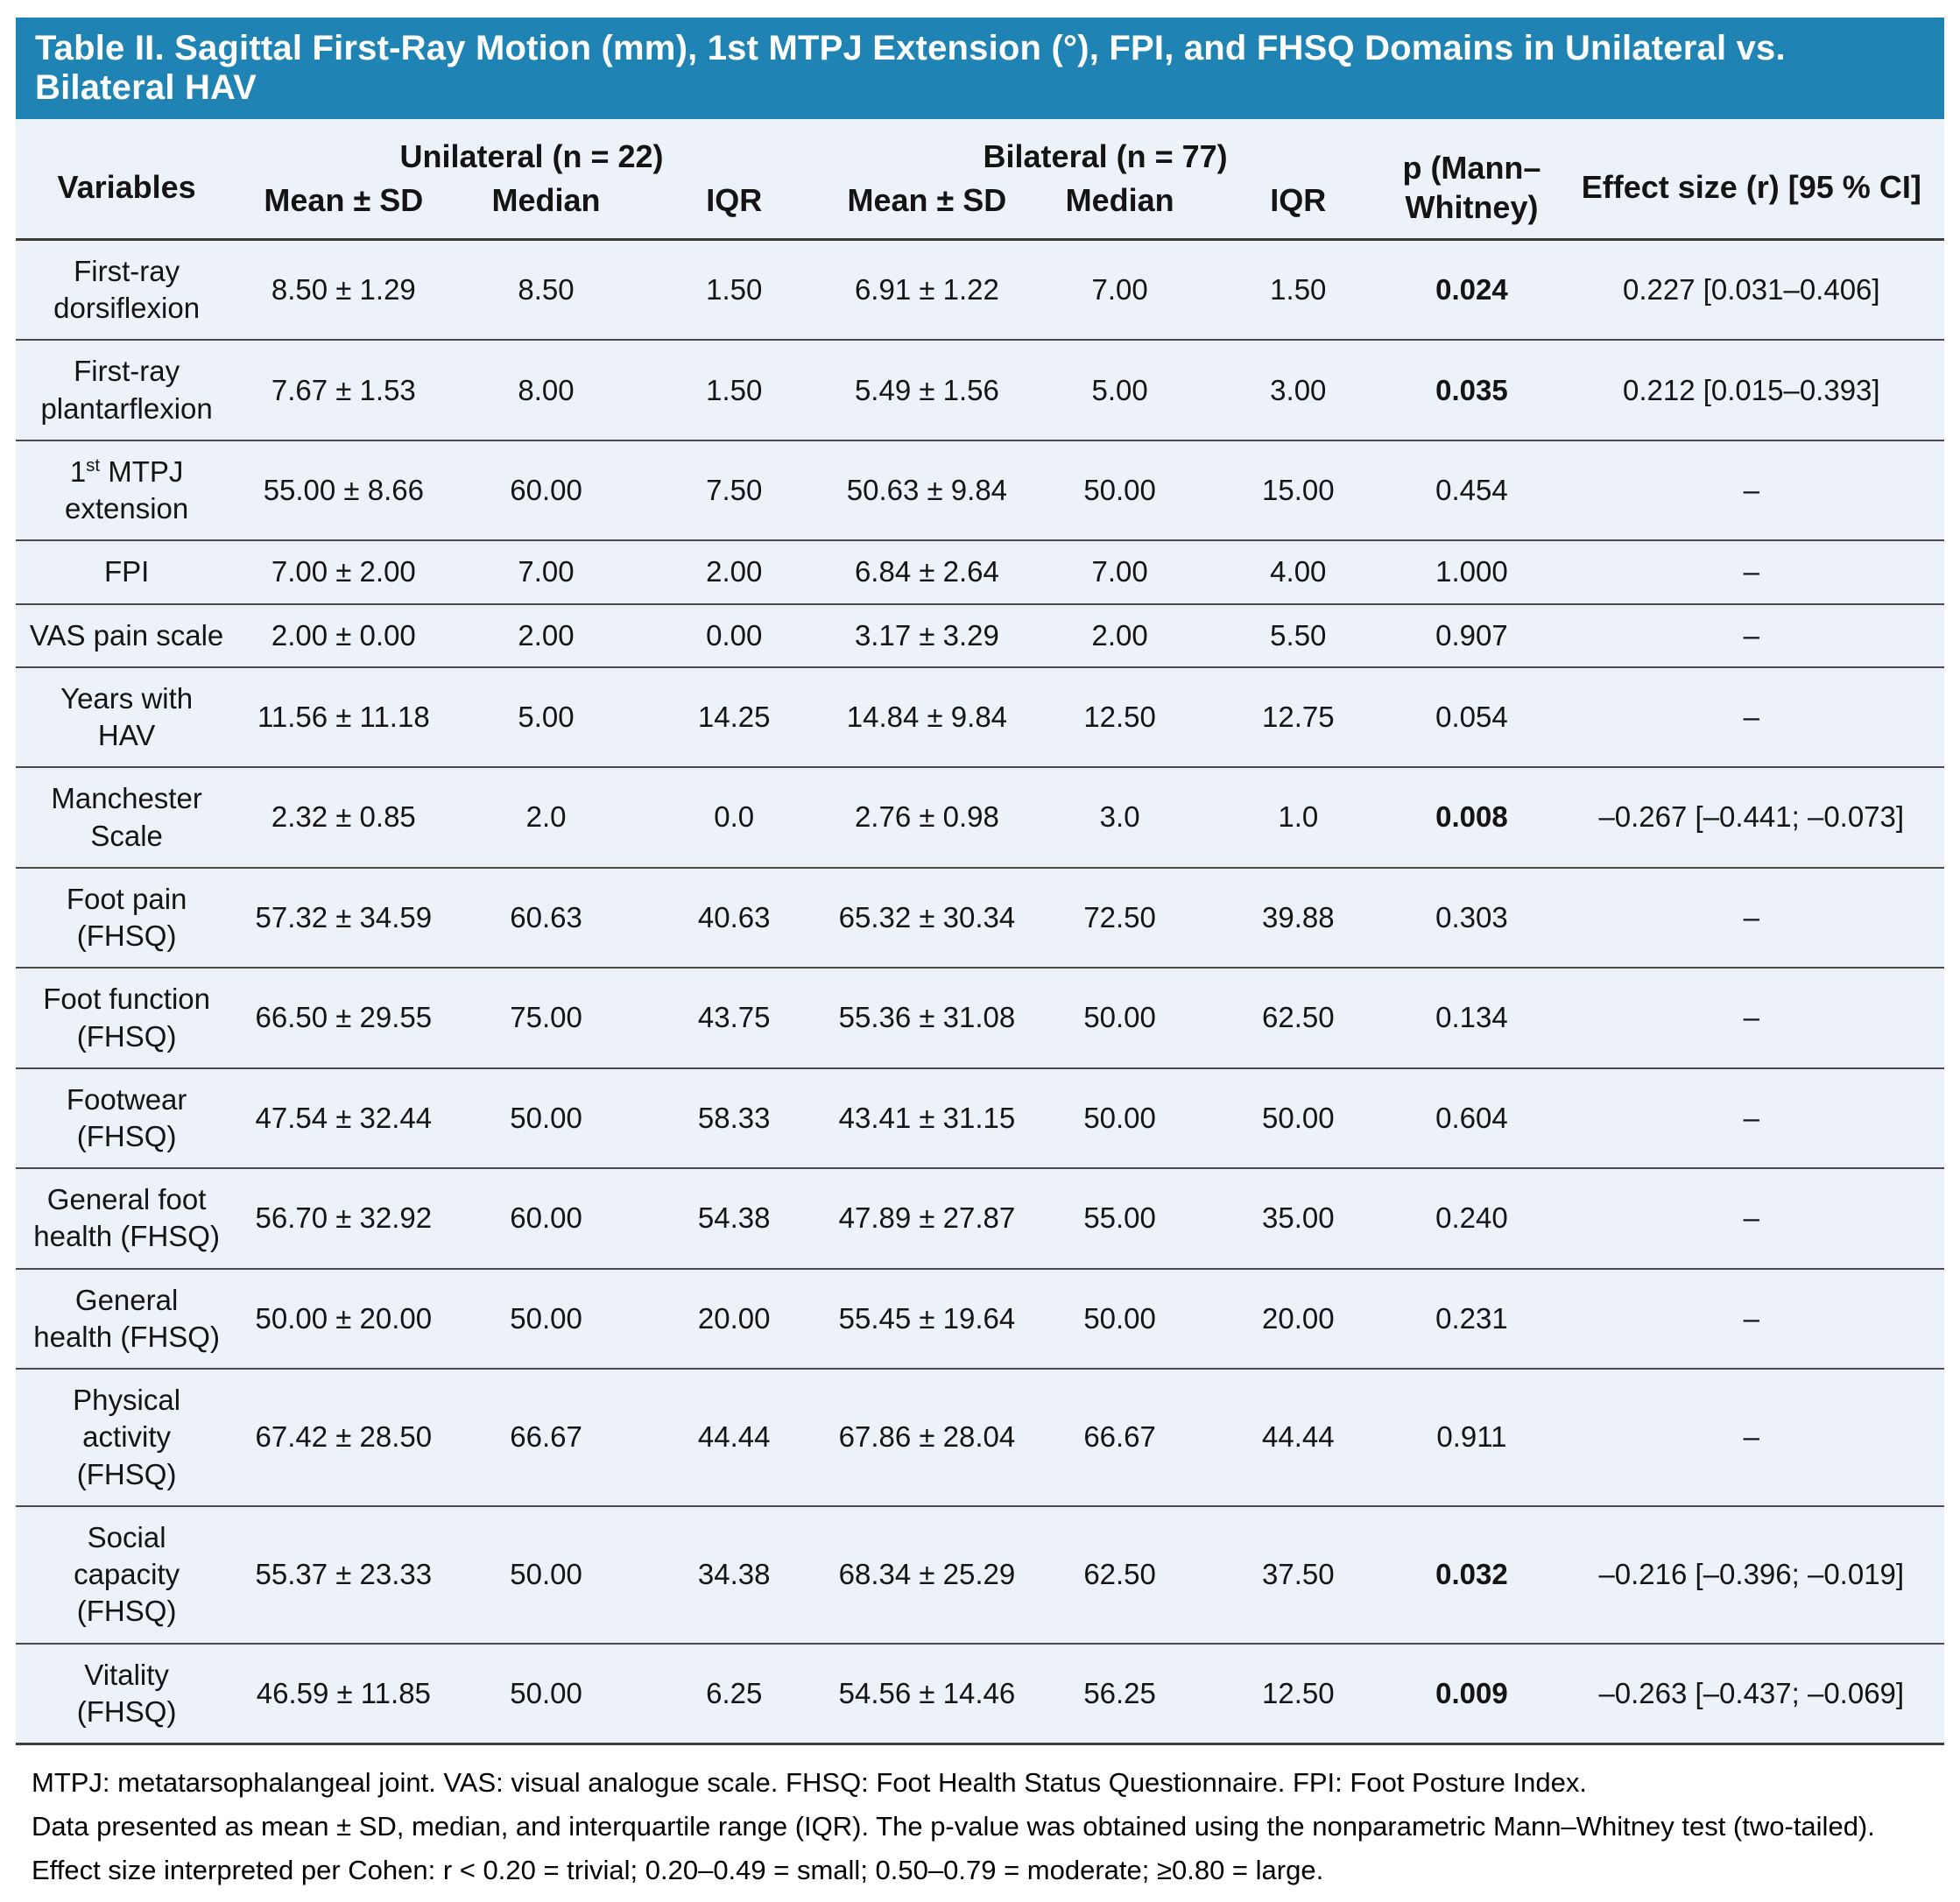 The height and width of the screenshot is (1902, 1960). Describe the element at coordinates (927, 1693) in the screenshot. I see `bil-mean-sd-cell: 54.56 ± 14.46` at that location.